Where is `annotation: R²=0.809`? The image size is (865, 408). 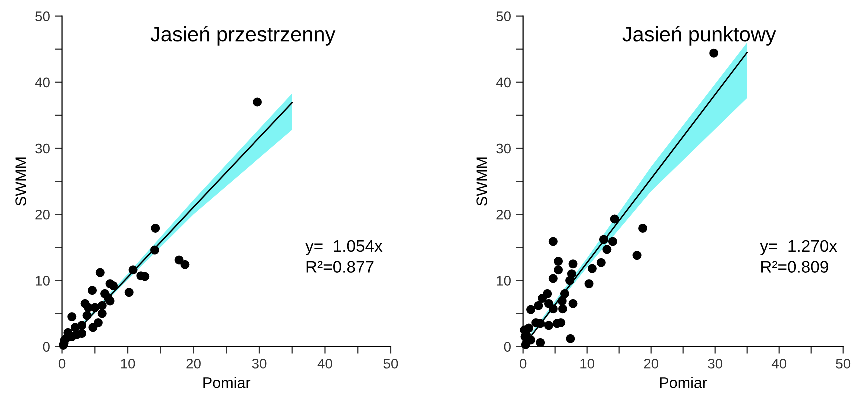
annotation: R²=0.809 is located at coordinates (795, 267).